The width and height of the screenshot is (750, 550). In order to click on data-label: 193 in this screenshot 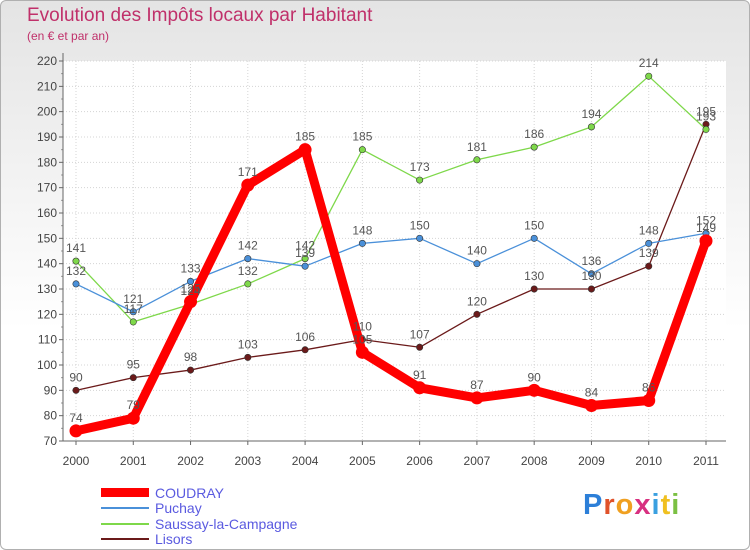, I will do `click(706, 116)`.